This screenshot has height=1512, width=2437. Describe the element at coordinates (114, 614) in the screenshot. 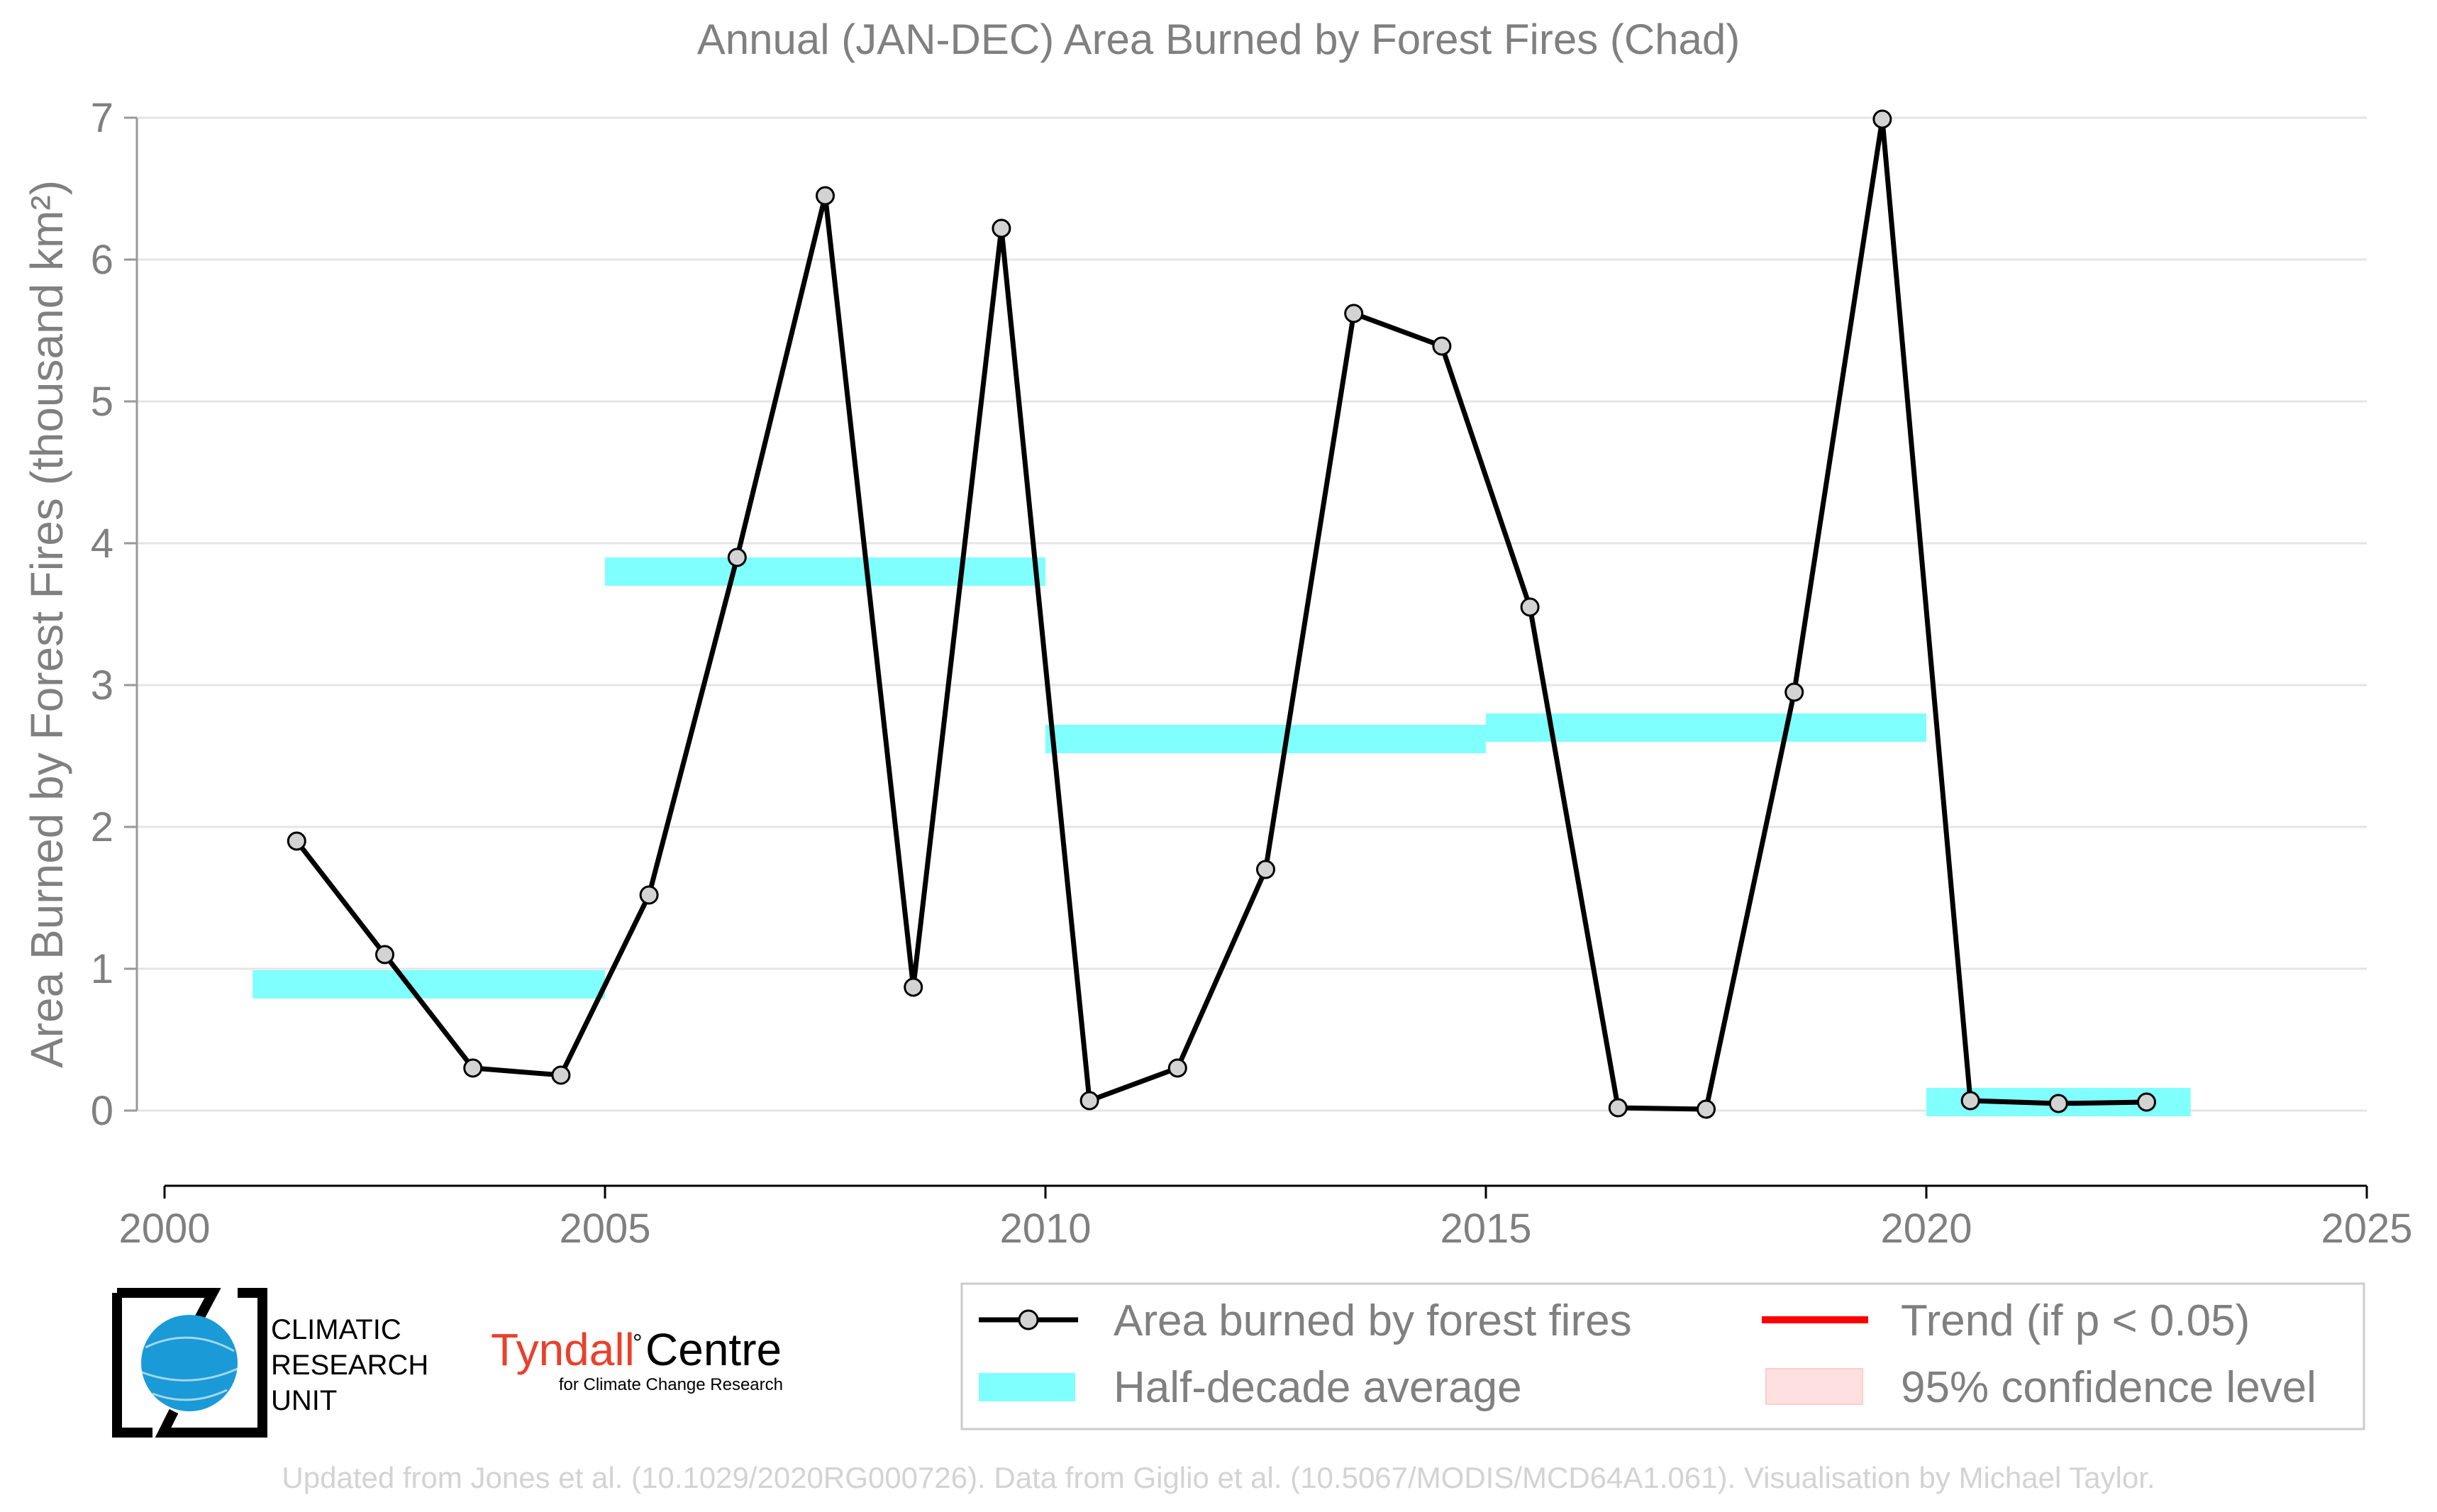

I see `y-axis: 0 1 2 3 4 5 6 7` at that location.